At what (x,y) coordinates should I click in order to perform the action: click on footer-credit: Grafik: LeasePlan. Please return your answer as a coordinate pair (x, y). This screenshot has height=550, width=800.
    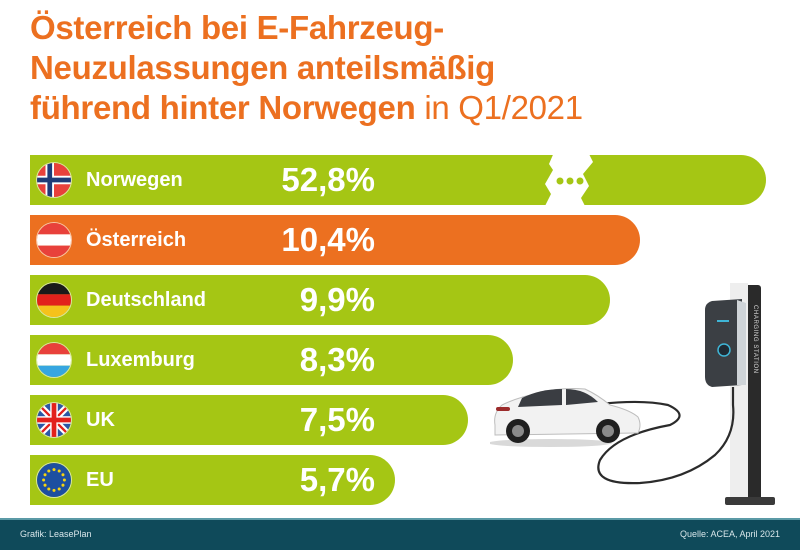
    Looking at the image, I should click on (56, 534).